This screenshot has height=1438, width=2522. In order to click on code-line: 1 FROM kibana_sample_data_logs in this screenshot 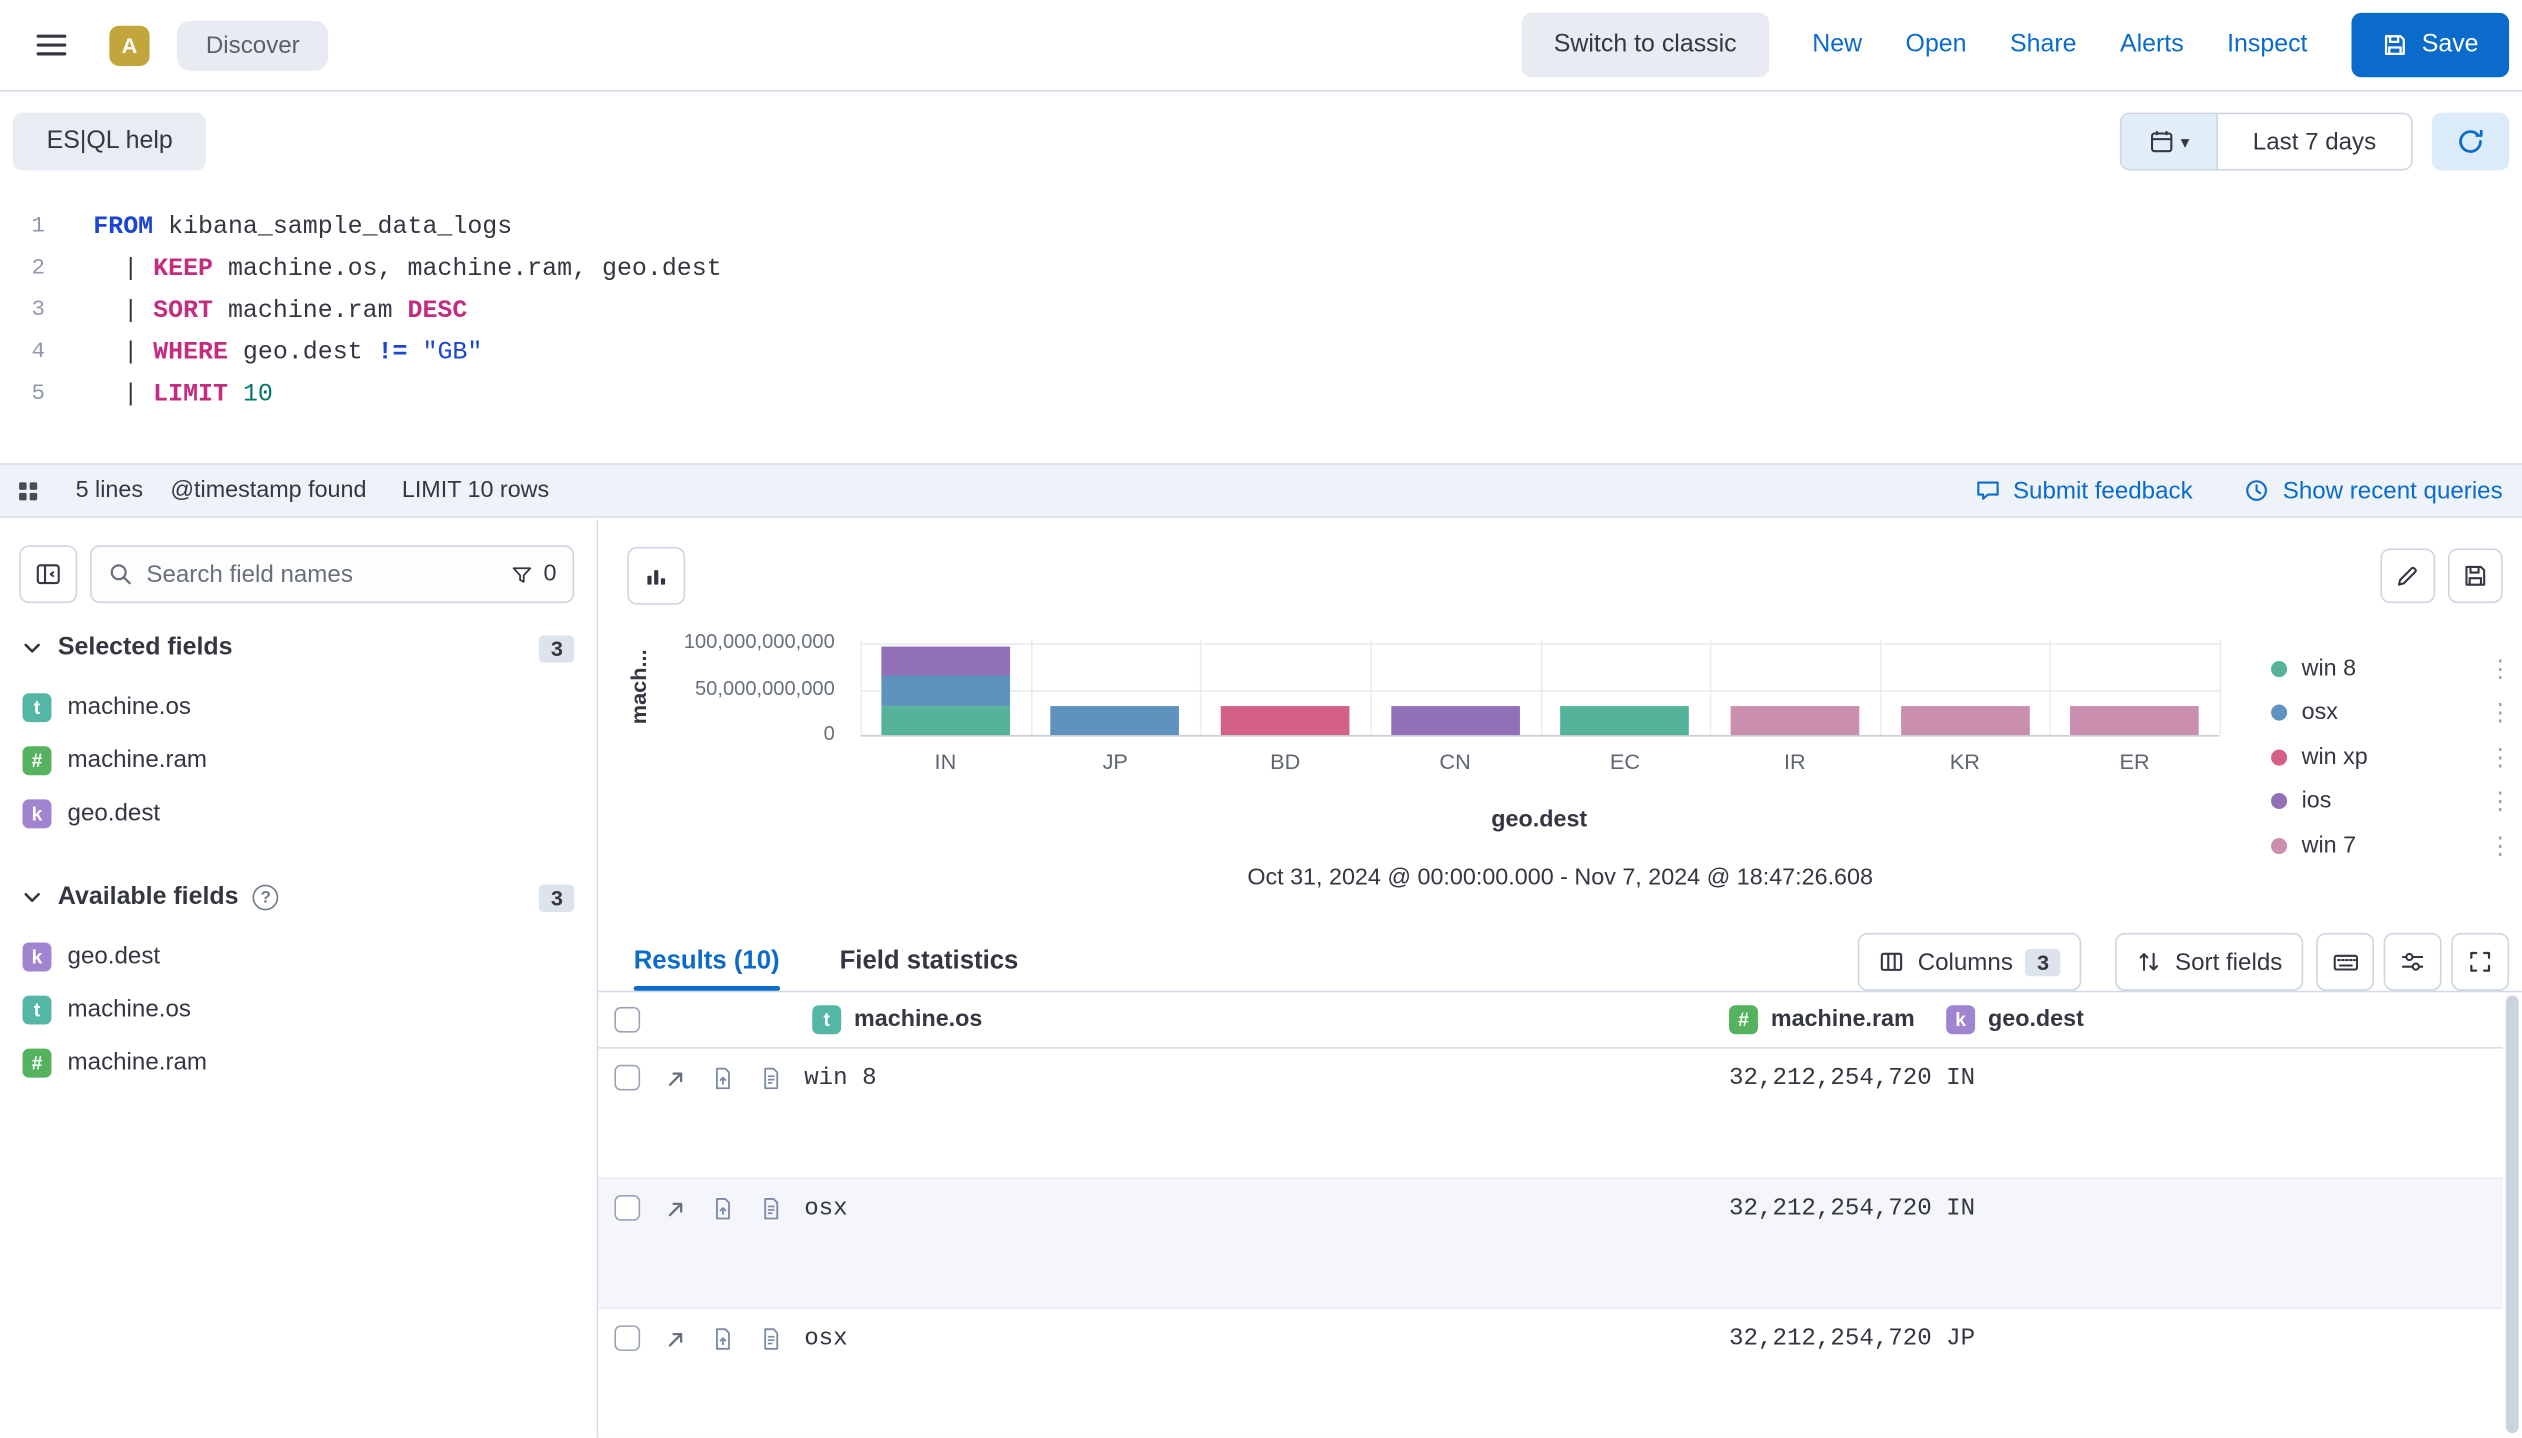, I will do `click(1261, 227)`.